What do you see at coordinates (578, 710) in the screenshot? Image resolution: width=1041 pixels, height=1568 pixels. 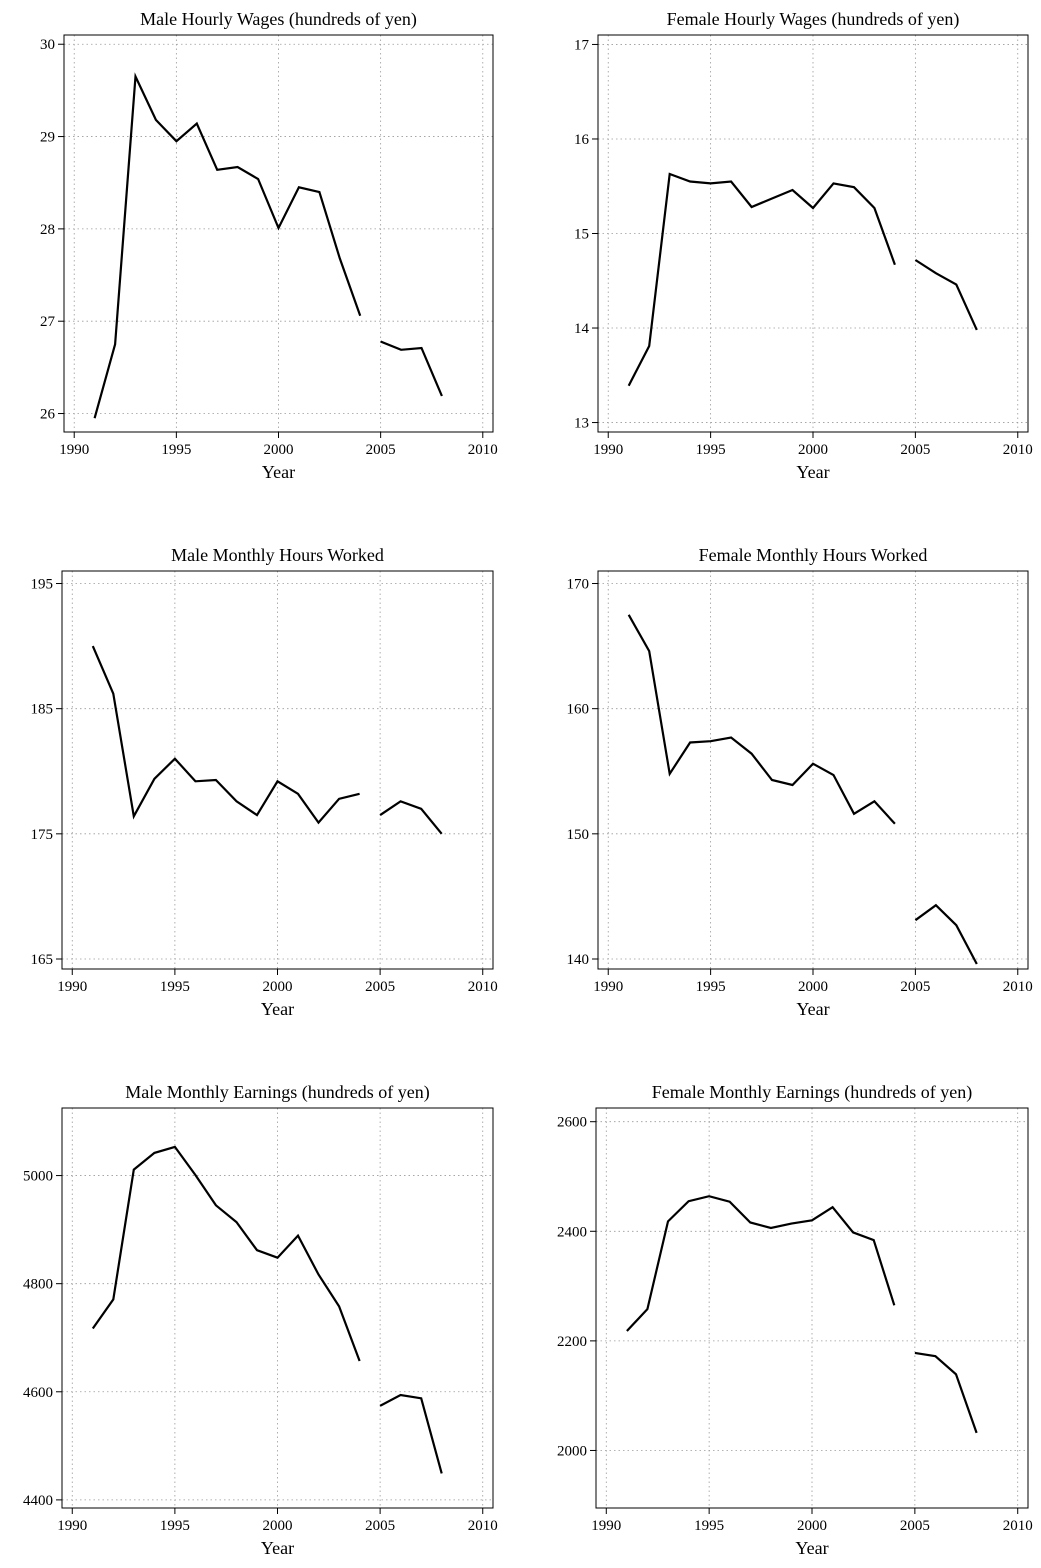 I see `y-tick-label: 160` at bounding box center [578, 710].